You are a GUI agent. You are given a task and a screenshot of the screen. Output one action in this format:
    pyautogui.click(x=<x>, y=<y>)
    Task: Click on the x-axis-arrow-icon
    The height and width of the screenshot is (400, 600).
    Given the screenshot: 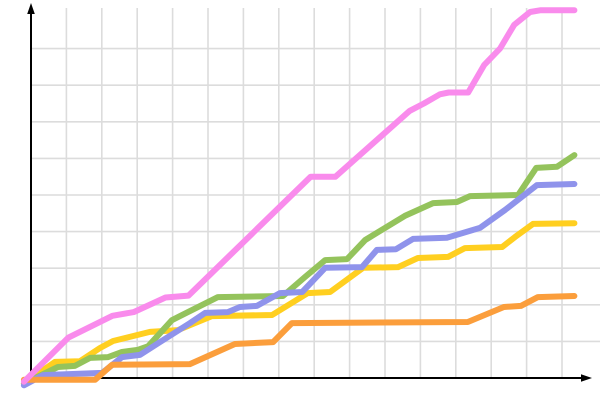 What is the action you would take?
    pyautogui.click(x=586, y=378)
    